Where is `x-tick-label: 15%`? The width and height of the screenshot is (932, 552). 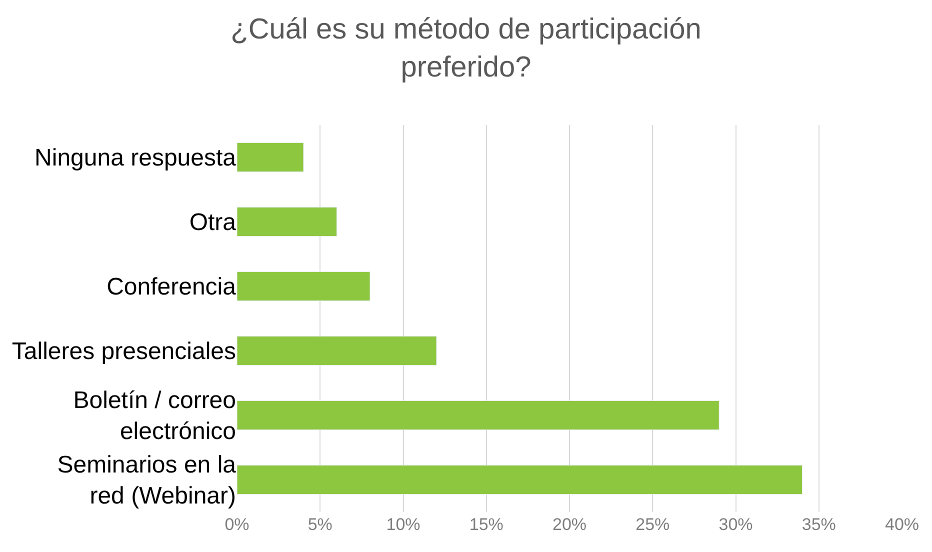
x-tick-label: 15% is located at coordinates (486, 524).